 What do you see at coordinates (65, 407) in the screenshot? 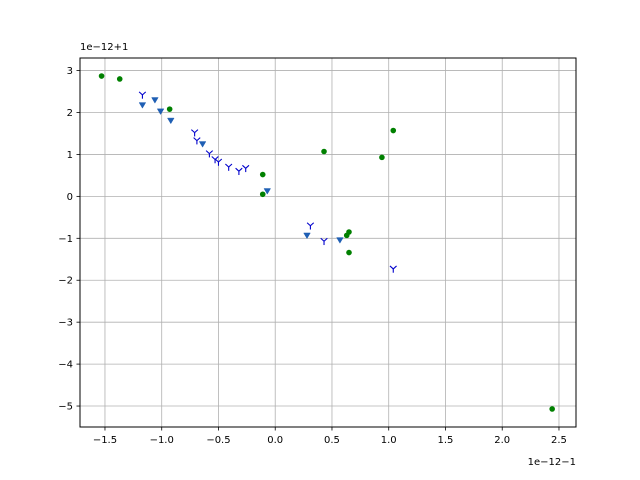
I see `y-tick-label: −5` at bounding box center [65, 407].